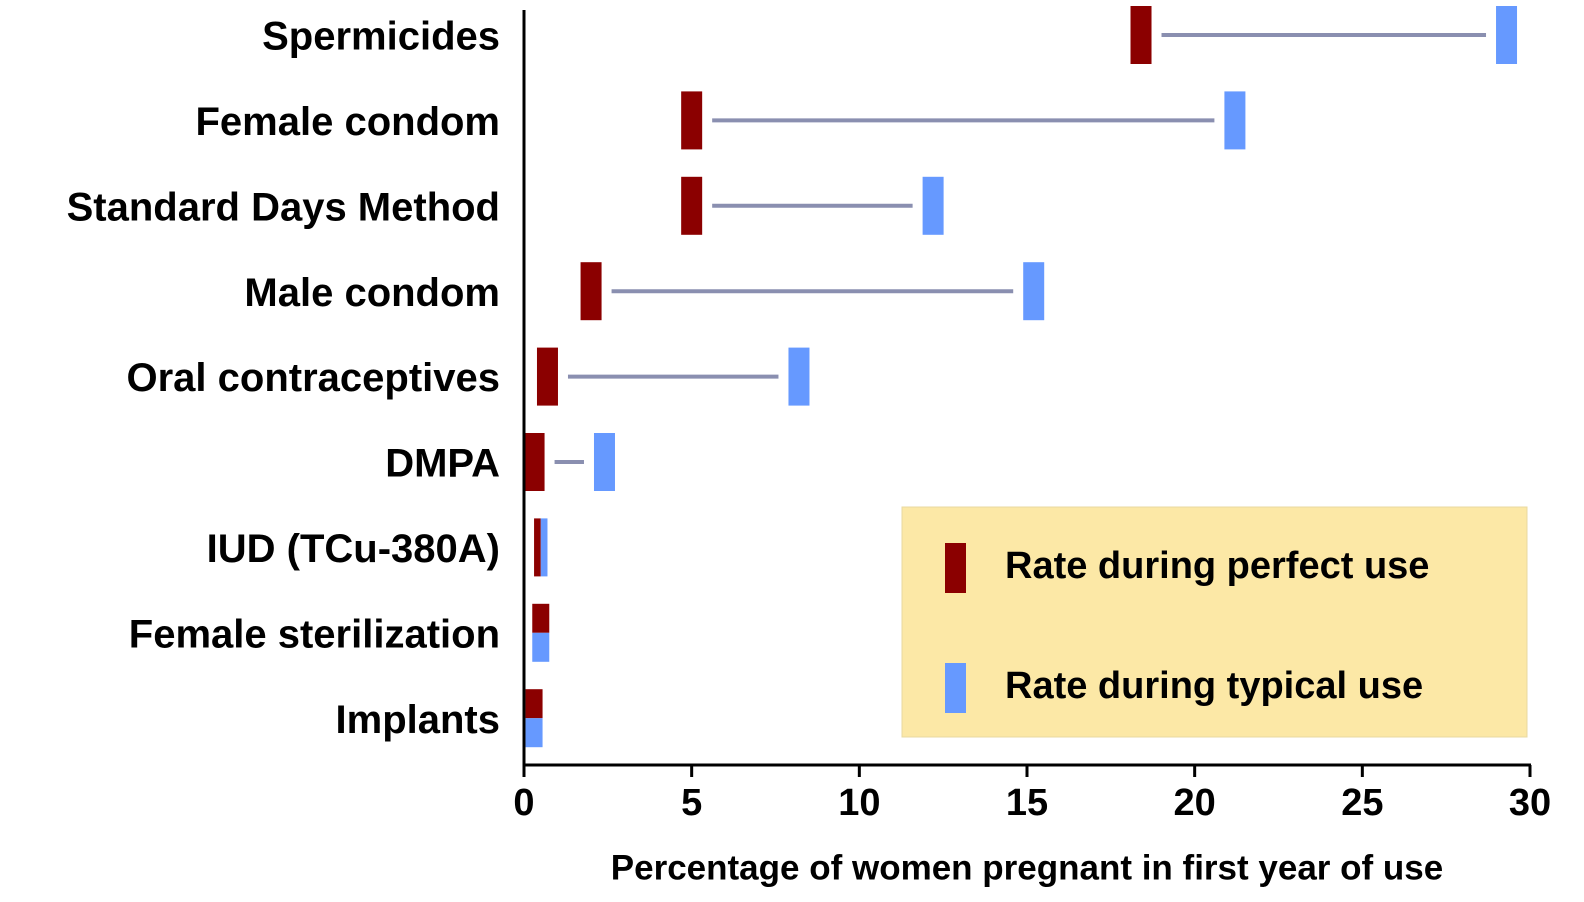 The image size is (1584, 902). What do you see at coordinates (314, 378) in the screenshot?
I see `category-label: Oral contraceptives` at bounding box center [314, 378].